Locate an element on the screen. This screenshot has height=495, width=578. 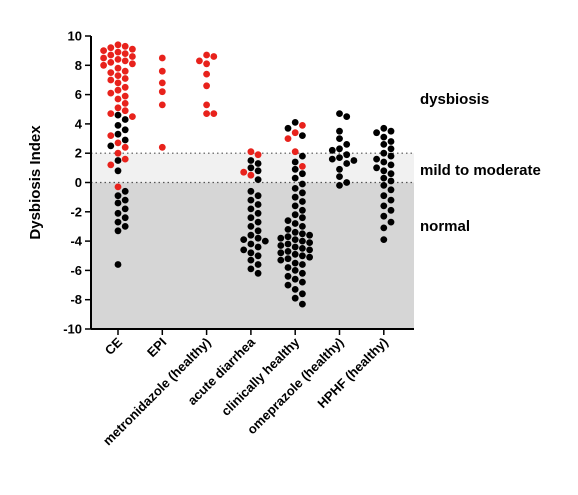
y-tick-label: 0 is located at coordinates (78, 182).